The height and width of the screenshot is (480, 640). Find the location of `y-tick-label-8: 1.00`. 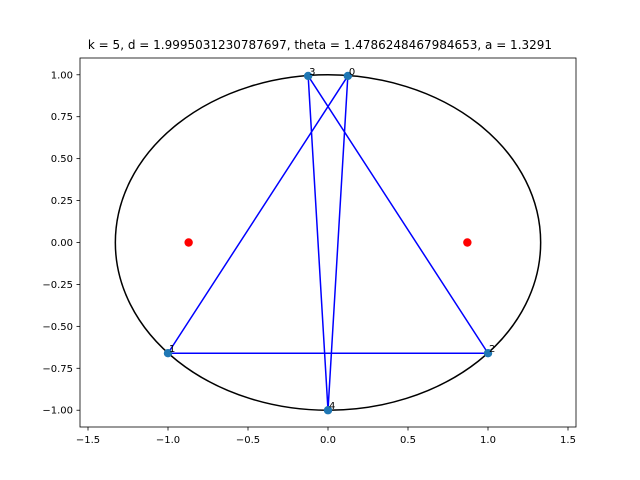

y-tick-label-8: 1.00 is located at coordinates (62, 75).